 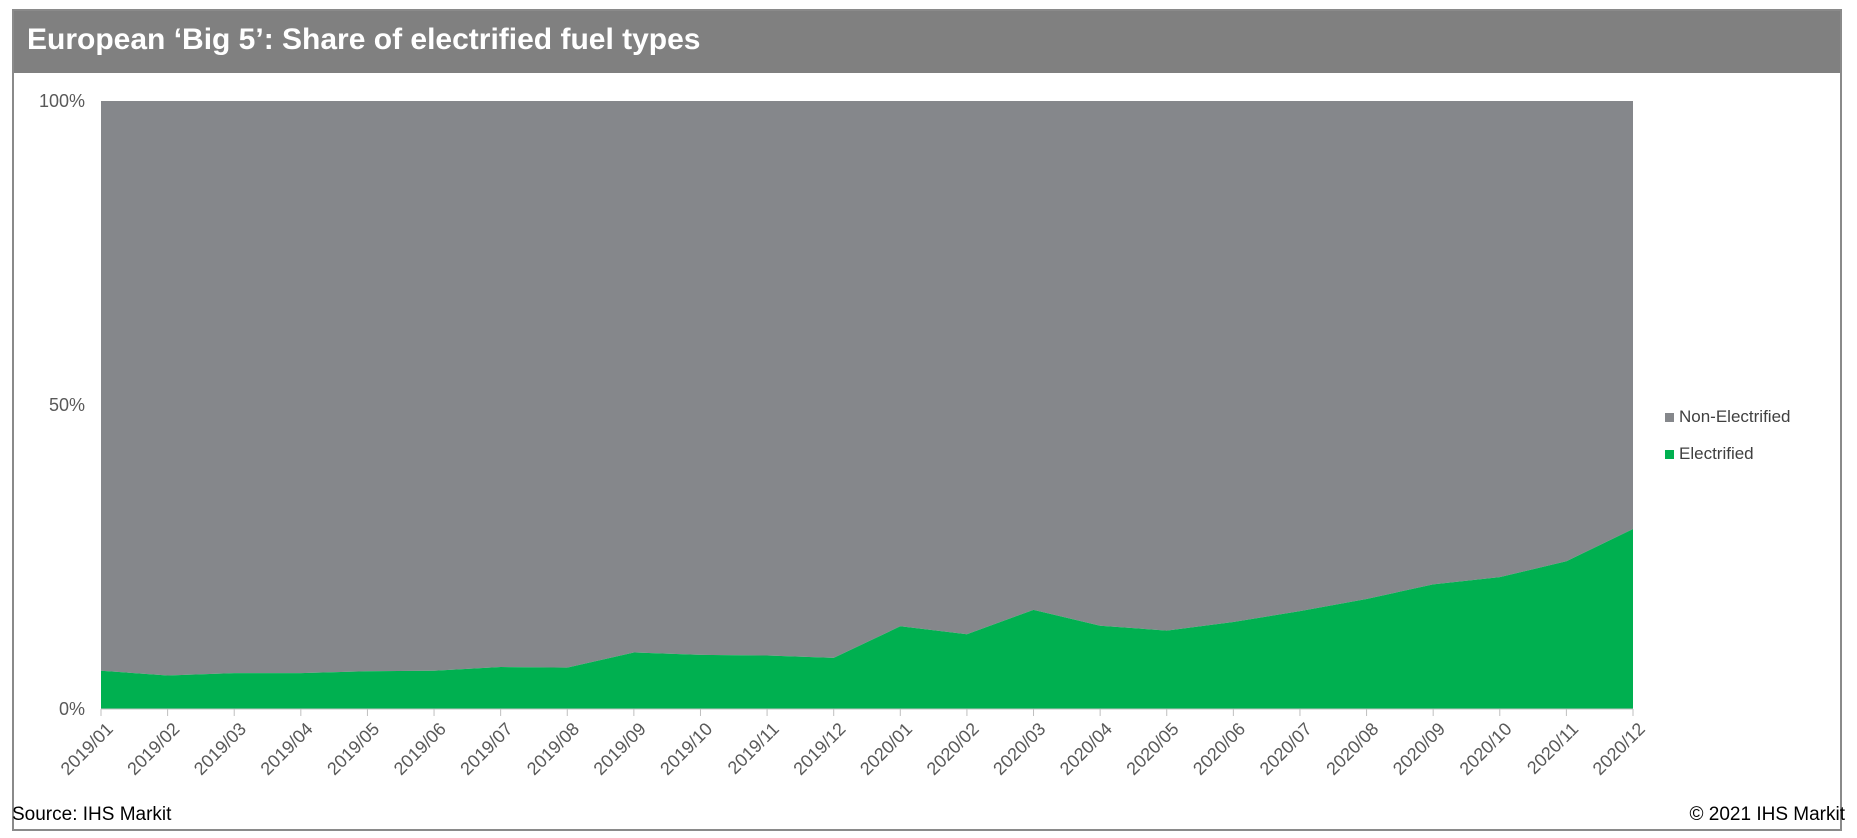 I want to click on legend-item-electrified: Electrified, so click(x=1728, y=454).